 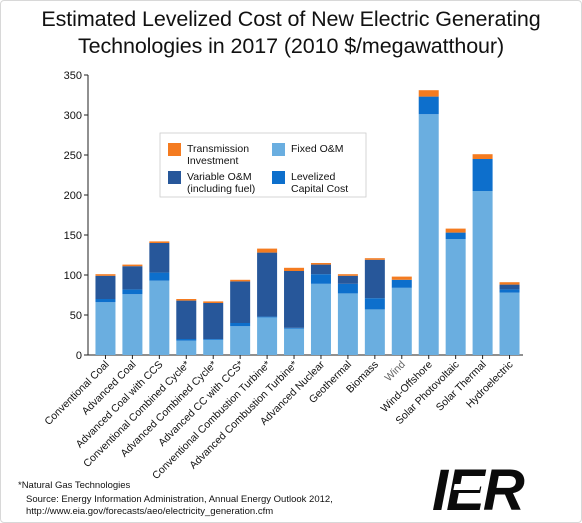 I want to click on legend-label: Investment, so click(x=212, y=161).